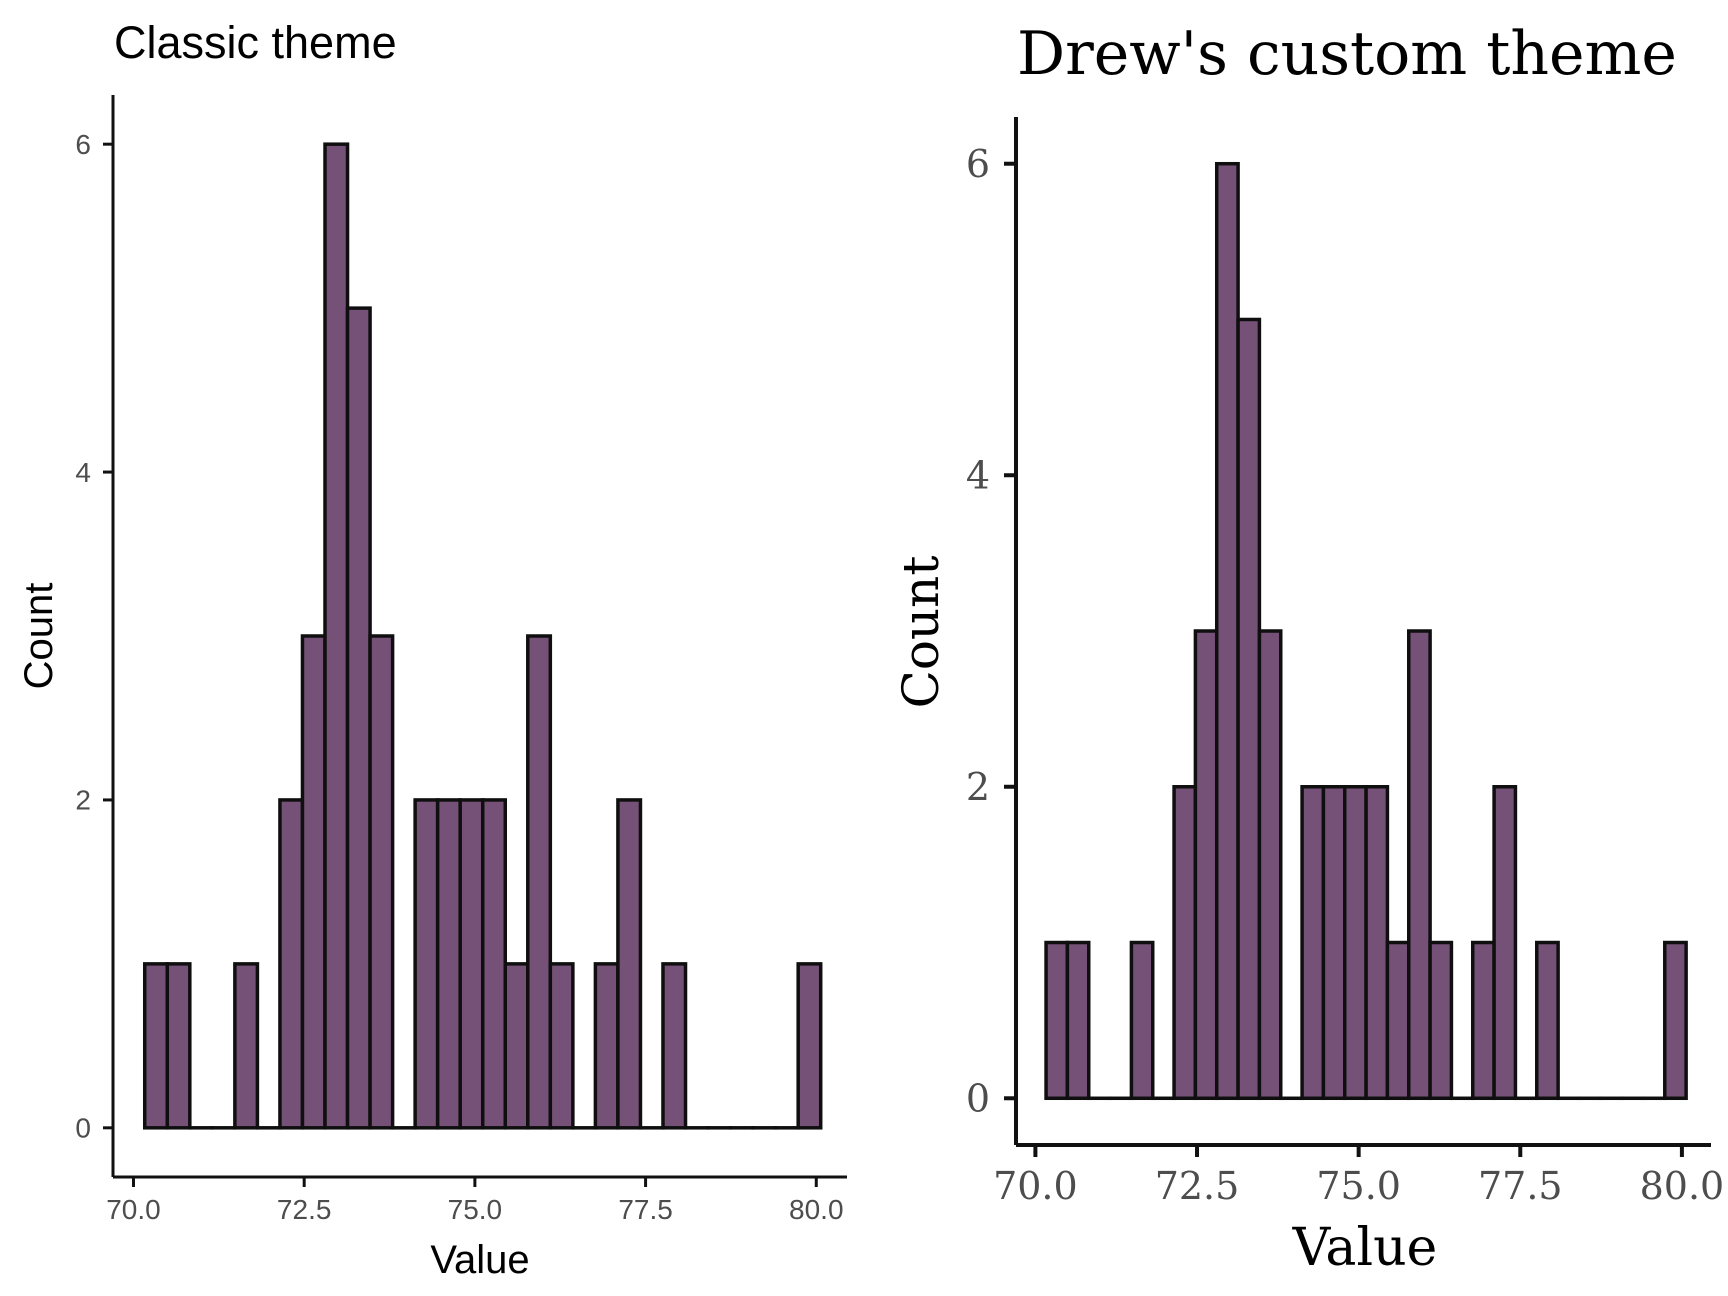 The height and width of the screenshot is (1296, 1728). Describe the element at coordinates (1347, 54) in the screenshot. I see `chart-title: Drew's custom theme` at that location.